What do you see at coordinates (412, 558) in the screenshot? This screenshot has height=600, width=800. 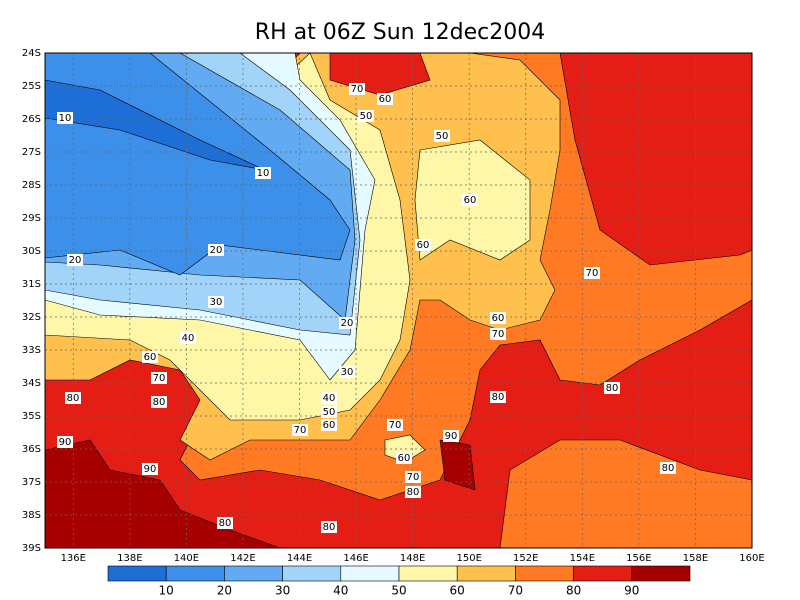 I see `lon-label: 148E` at bounding box center [412, 558].